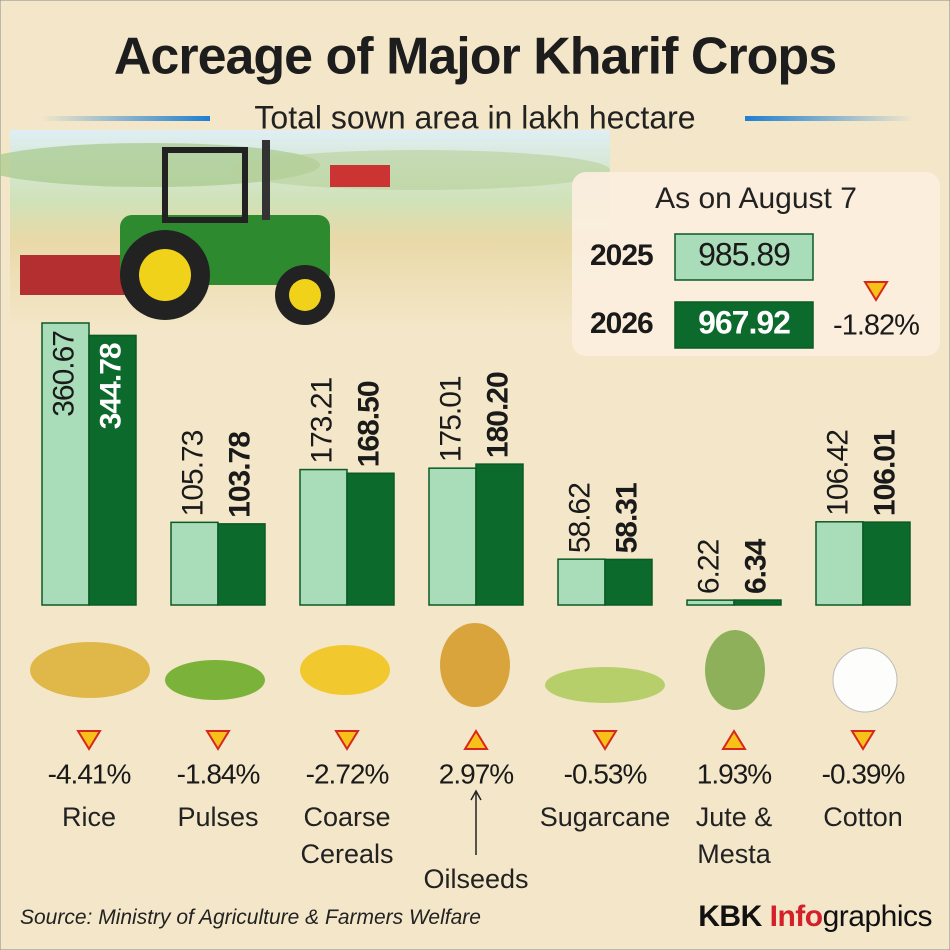  Describe the element at coordinates (708, 566) in the screenshot. I see `value-label: 6.22` at that location.